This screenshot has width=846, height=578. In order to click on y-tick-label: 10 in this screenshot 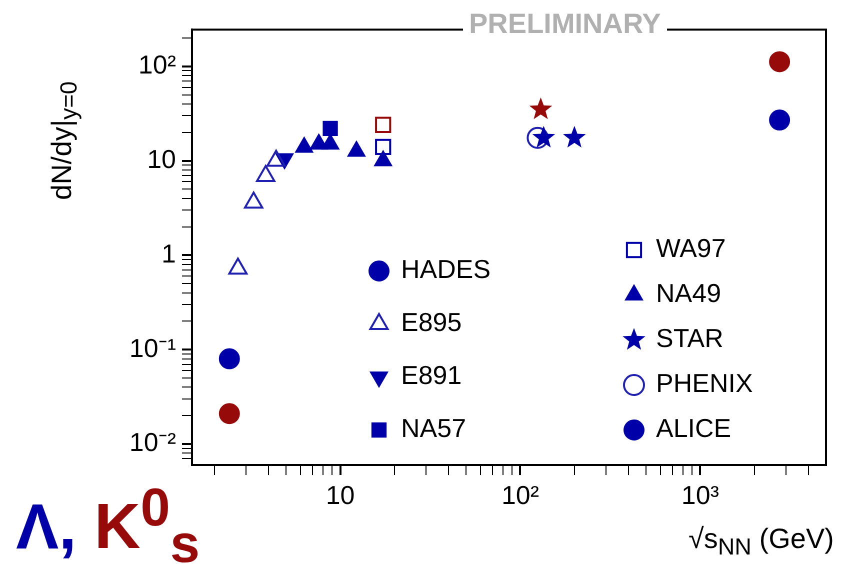, I will do `click(161, 159)`.